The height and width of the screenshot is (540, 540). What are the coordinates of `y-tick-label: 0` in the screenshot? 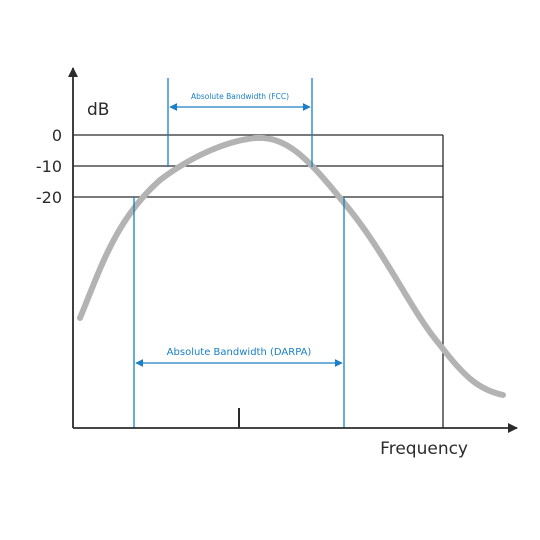 It's located at (57, 135).